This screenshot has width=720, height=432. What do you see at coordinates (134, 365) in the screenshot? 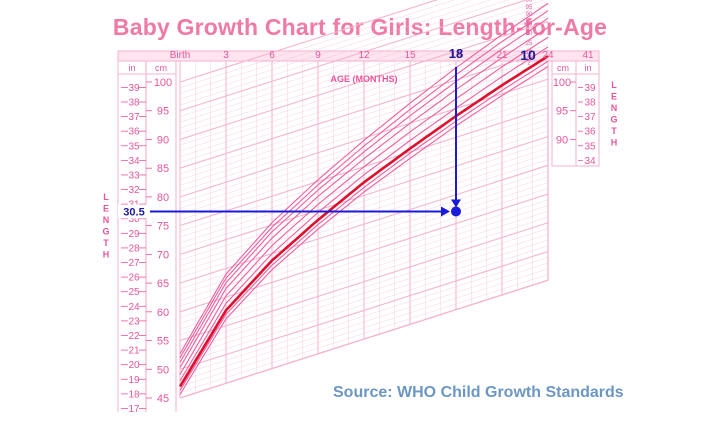
I see `inch-tick-label: 20` at bounding box center [134, 365].